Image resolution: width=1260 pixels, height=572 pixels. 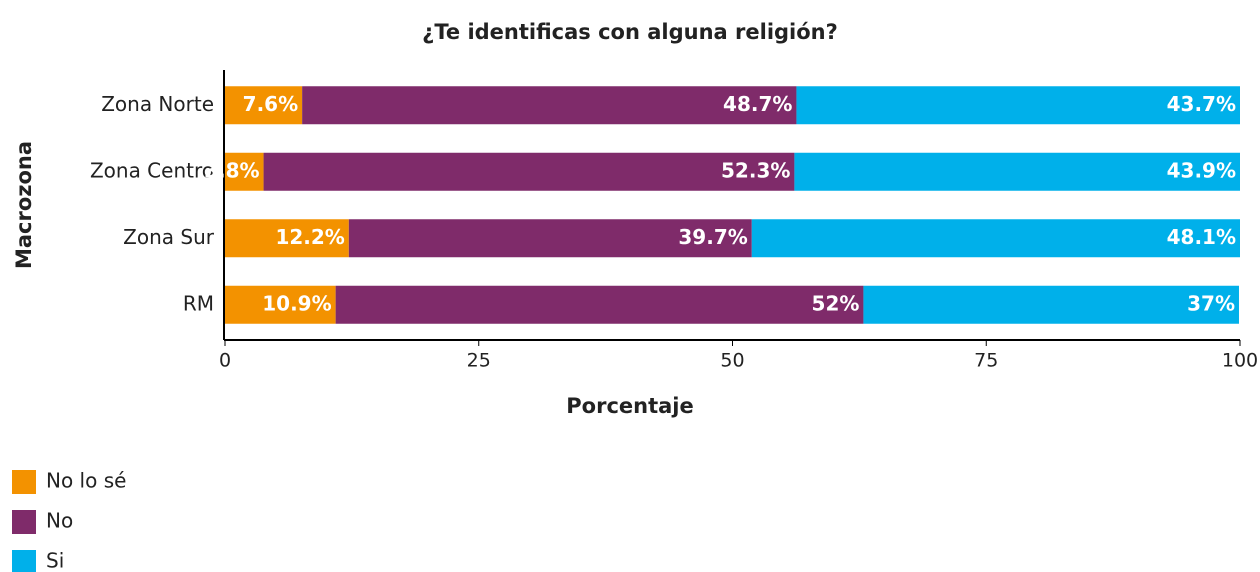 I want to click on legend-label: Si, so click(x=55, y=560).